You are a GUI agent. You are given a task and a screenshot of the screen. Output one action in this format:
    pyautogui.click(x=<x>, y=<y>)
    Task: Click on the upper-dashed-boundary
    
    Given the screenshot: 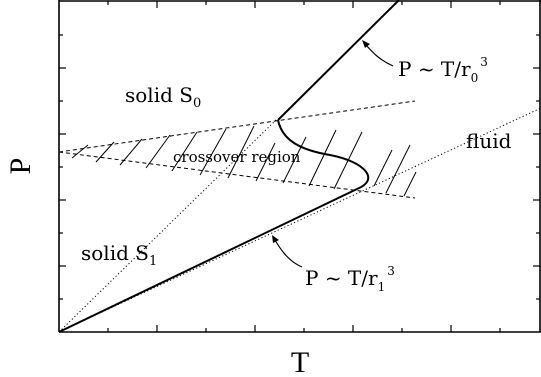 What is the action you would take?
    pyautogui.click(x=237, y=126)
    